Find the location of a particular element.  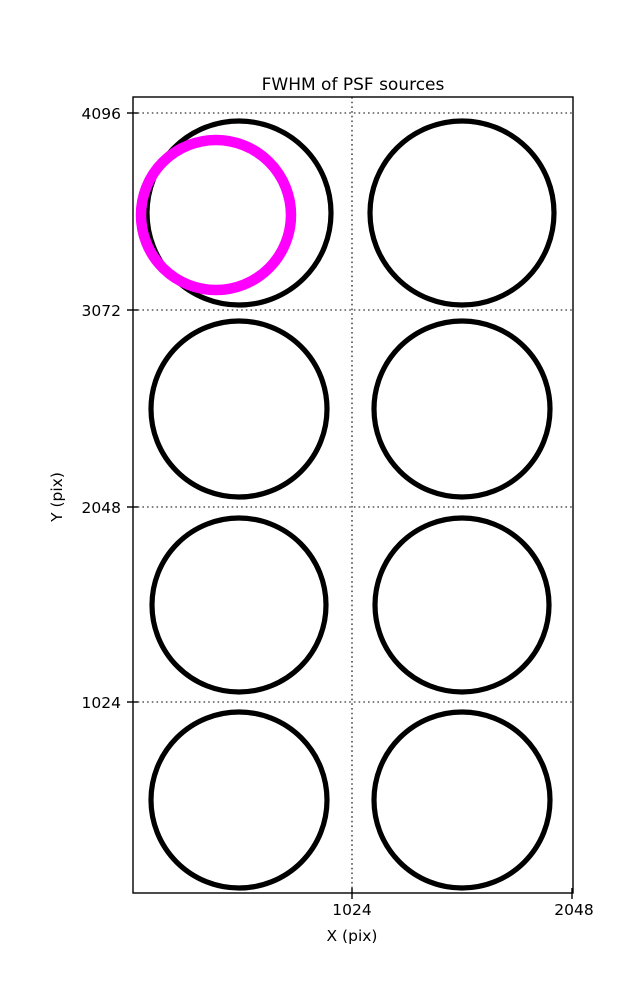

y-tick-marks is located at coordinates (132, 407).